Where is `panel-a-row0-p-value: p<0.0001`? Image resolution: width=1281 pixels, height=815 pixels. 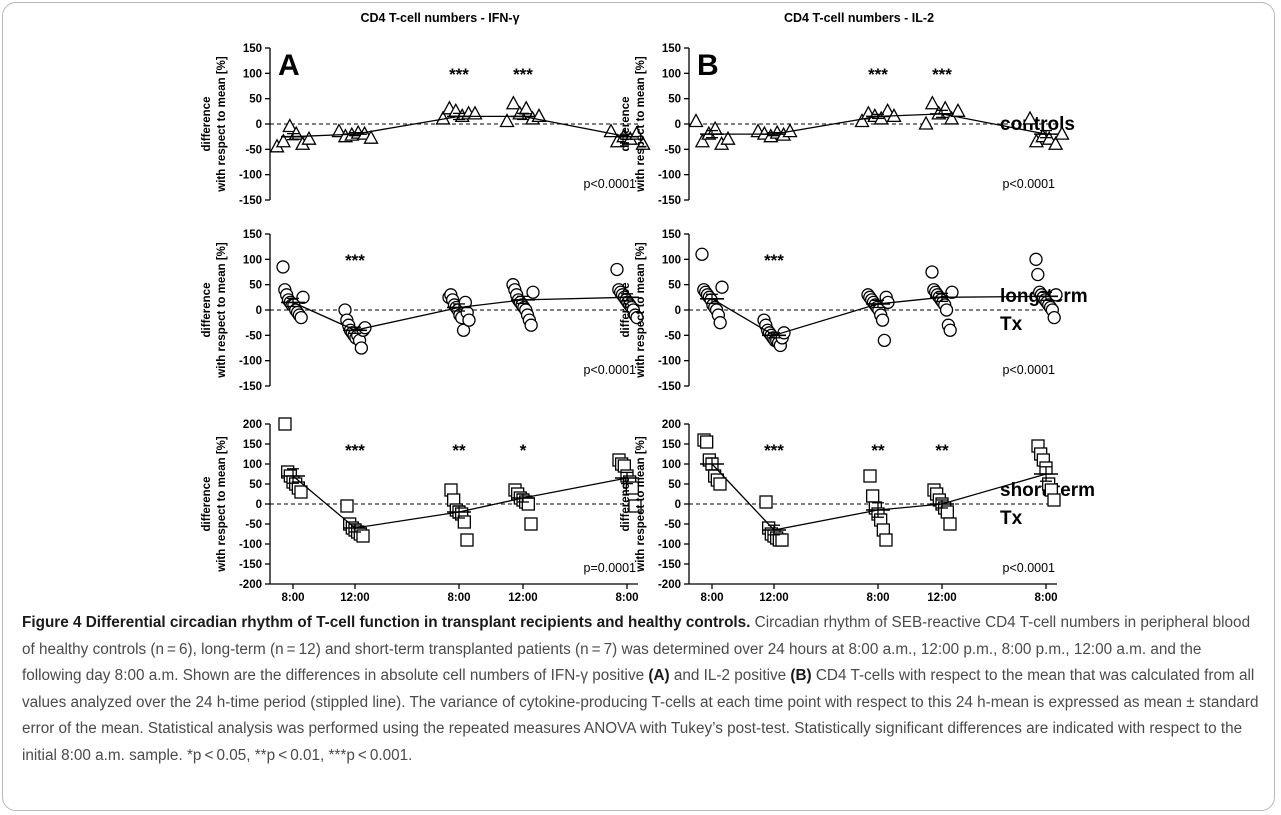 panel-a-row0-p-value: p<0.0001 is located at coordinates (610, 184).